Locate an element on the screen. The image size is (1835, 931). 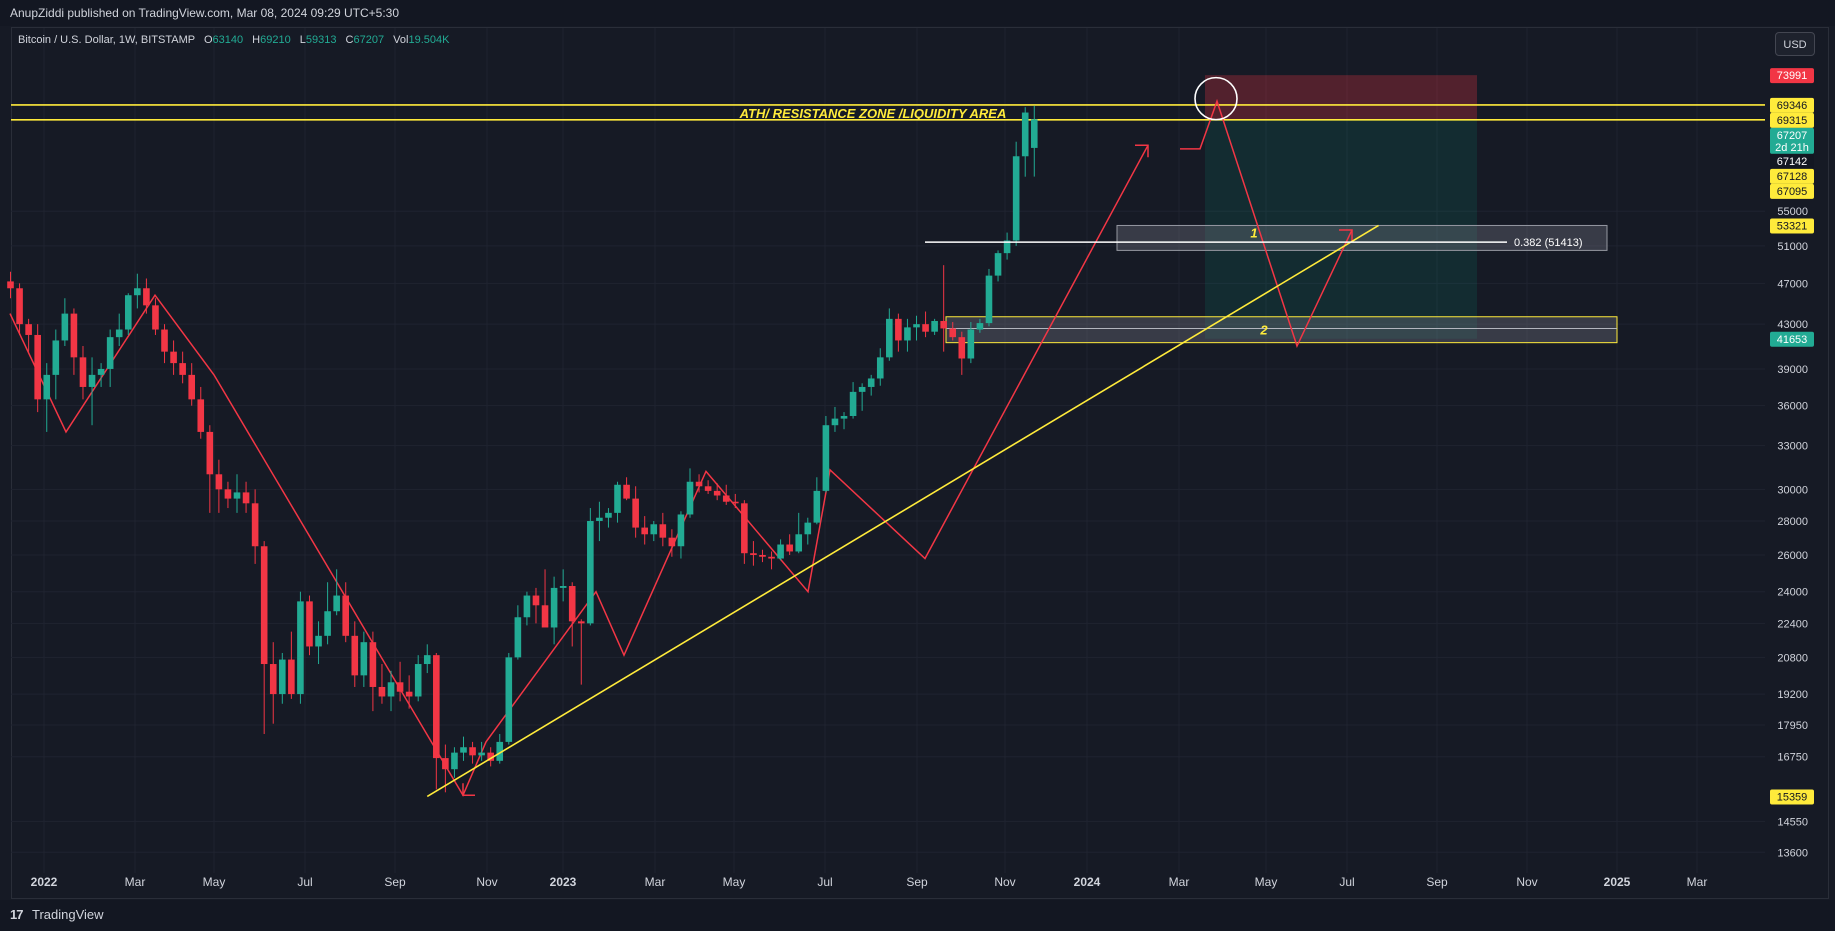
price-label-text: 73991 is located at coordinates (1792, 76).